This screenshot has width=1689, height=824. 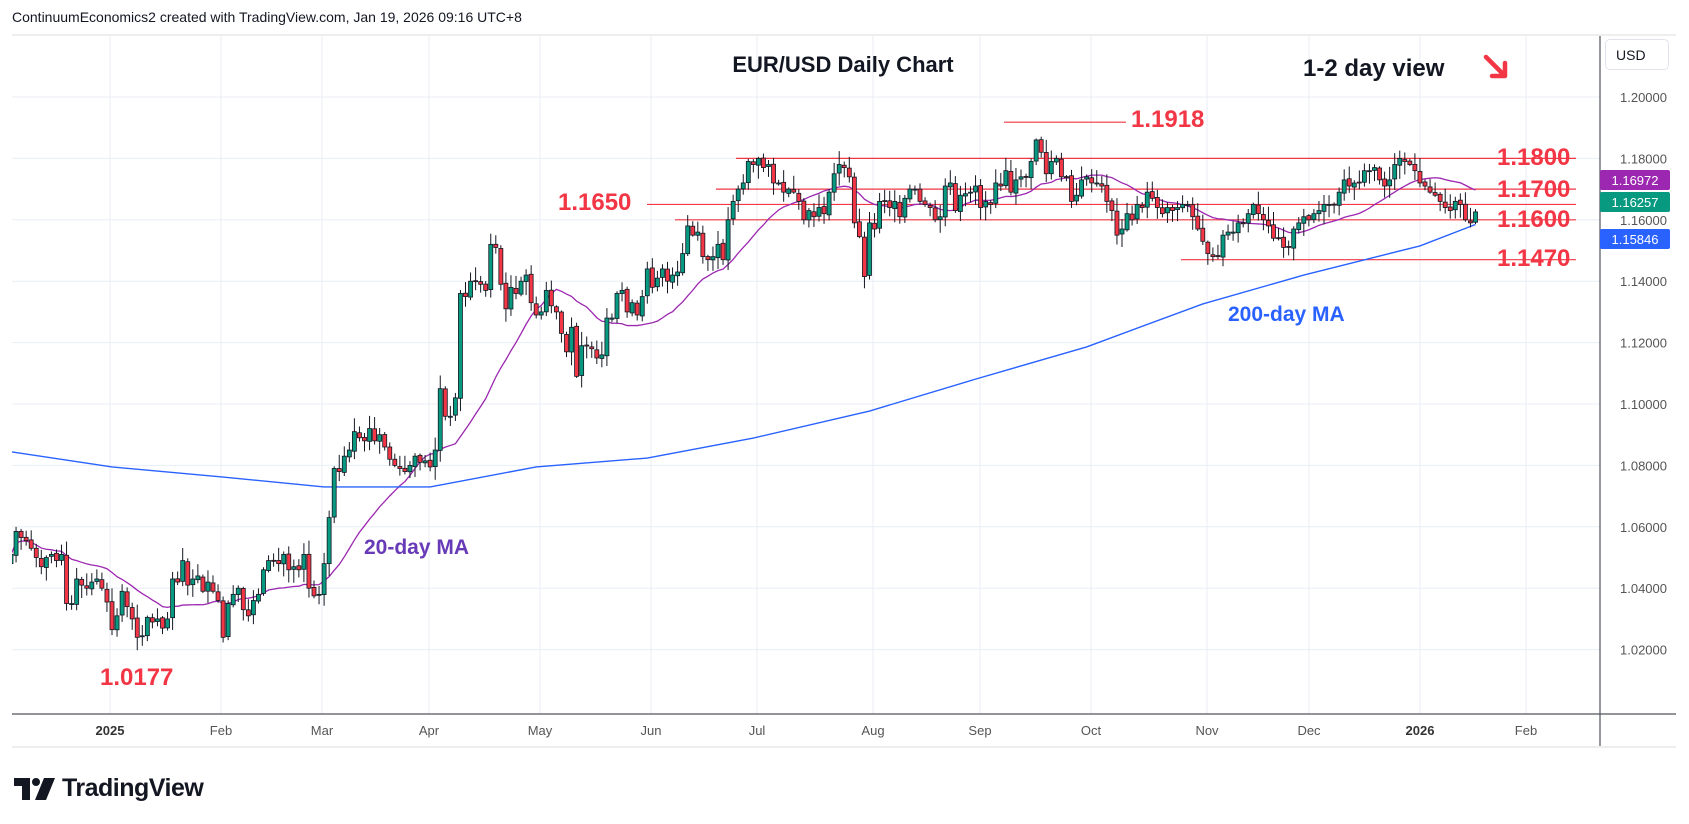 I want to click on chart-title: EUR/USD Daily Chart, so click(x=843, y=64).